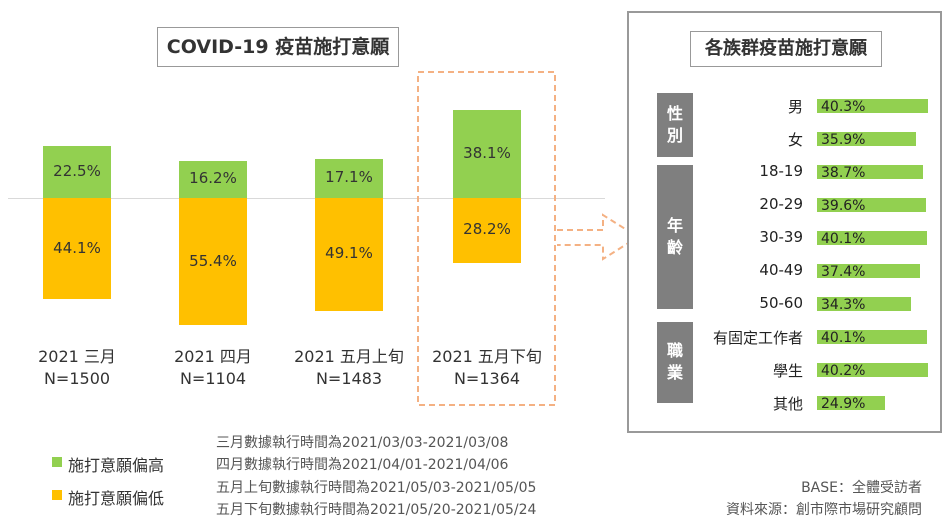 This screenshot has width=952, height=524. What do you see at coordinates (843, 140) in the screenshot?
I see `subgroup-bar-value-label: 35.9%` at bounding box center [843, 140].